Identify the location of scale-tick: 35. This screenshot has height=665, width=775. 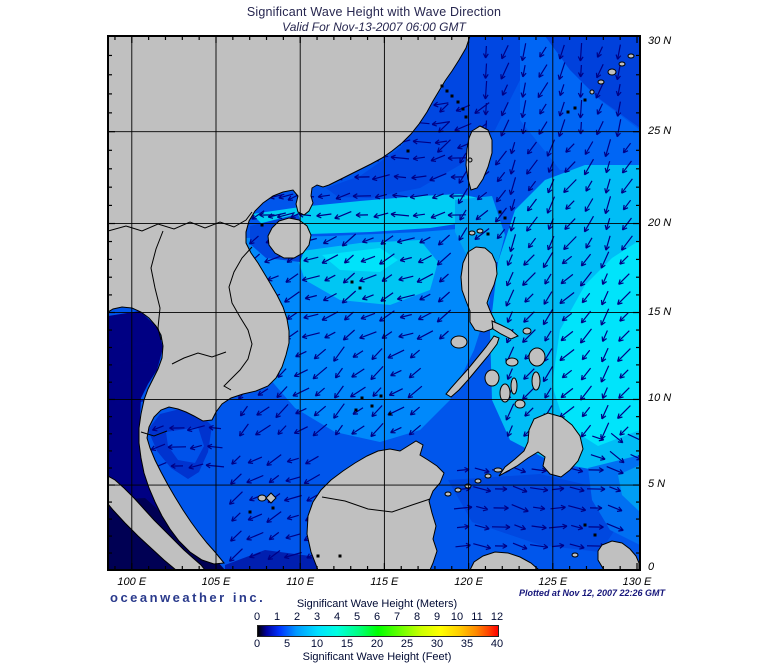
(467, 644).